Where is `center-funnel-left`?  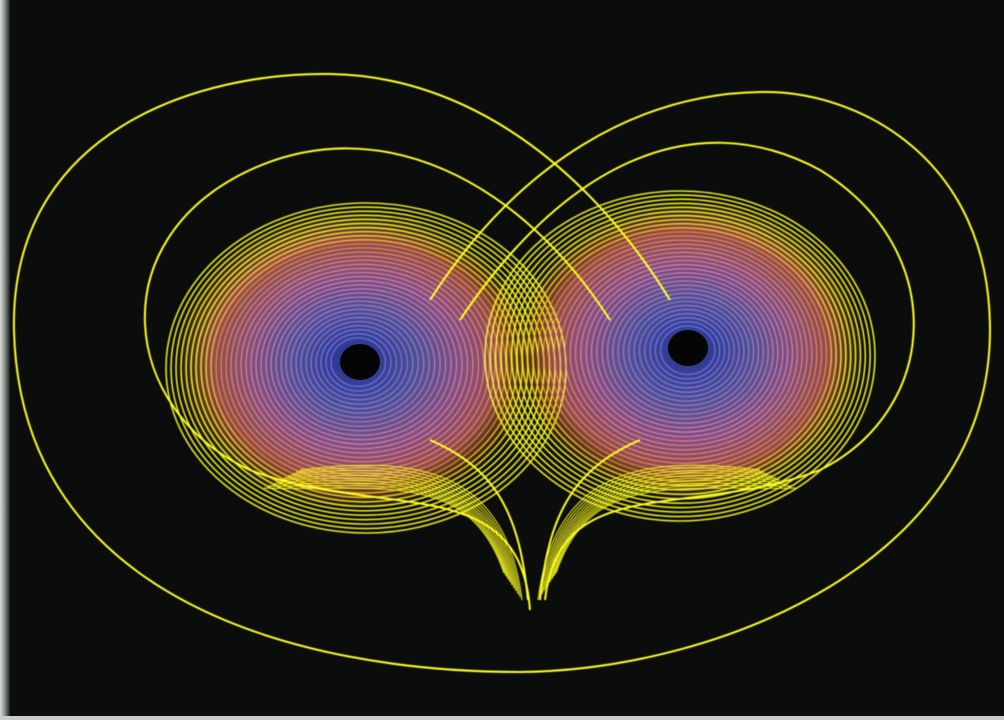 center-funnel-left is located at coordinates (479, 520).